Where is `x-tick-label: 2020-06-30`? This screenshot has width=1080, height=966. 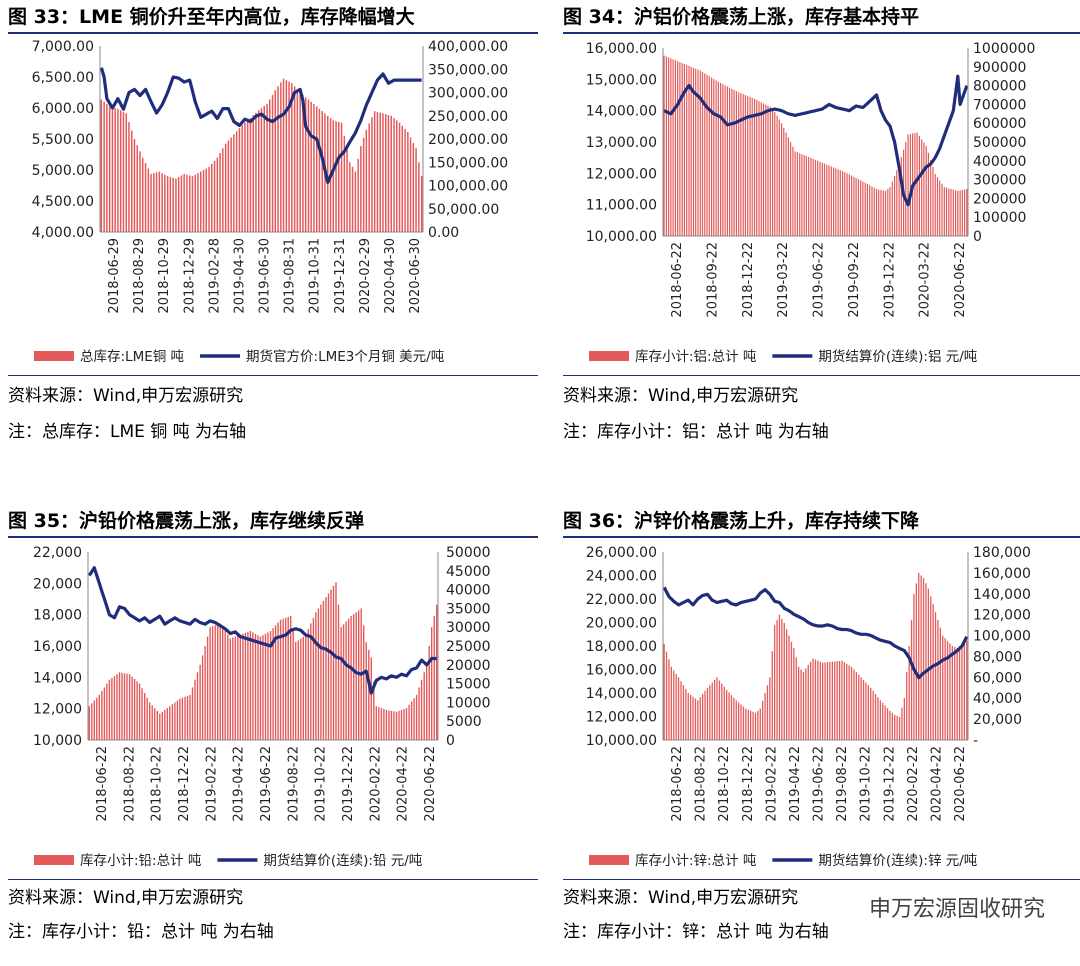 x-tick-label: 2020-06-30 is located at coordinates (415, 276).